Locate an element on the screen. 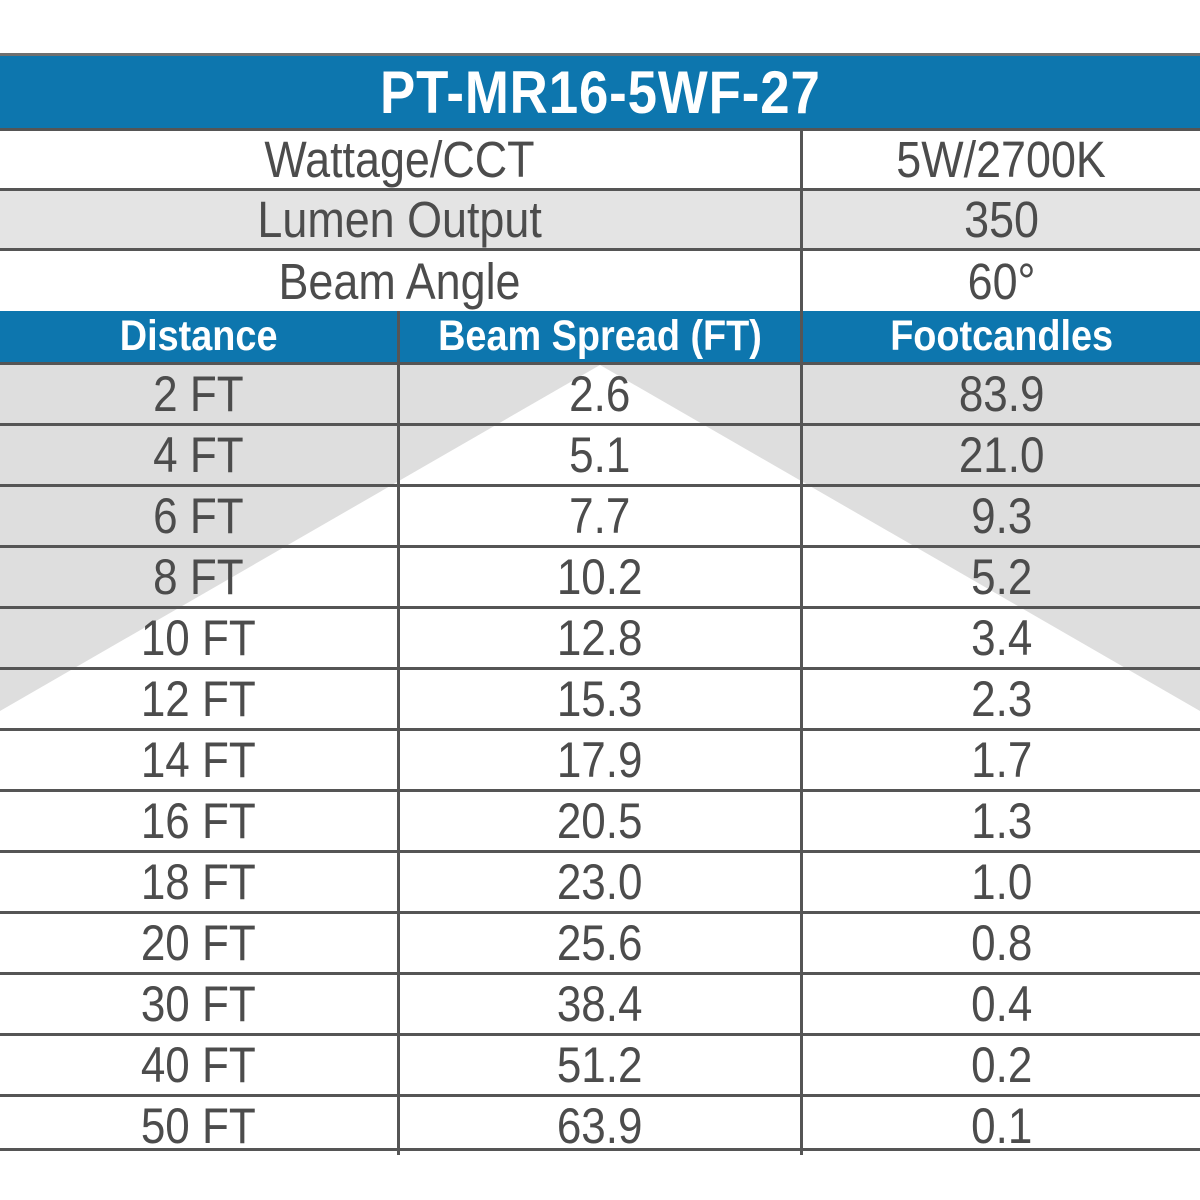  beam-spread-cell: 12.8 is located at coordinates (598, 638).